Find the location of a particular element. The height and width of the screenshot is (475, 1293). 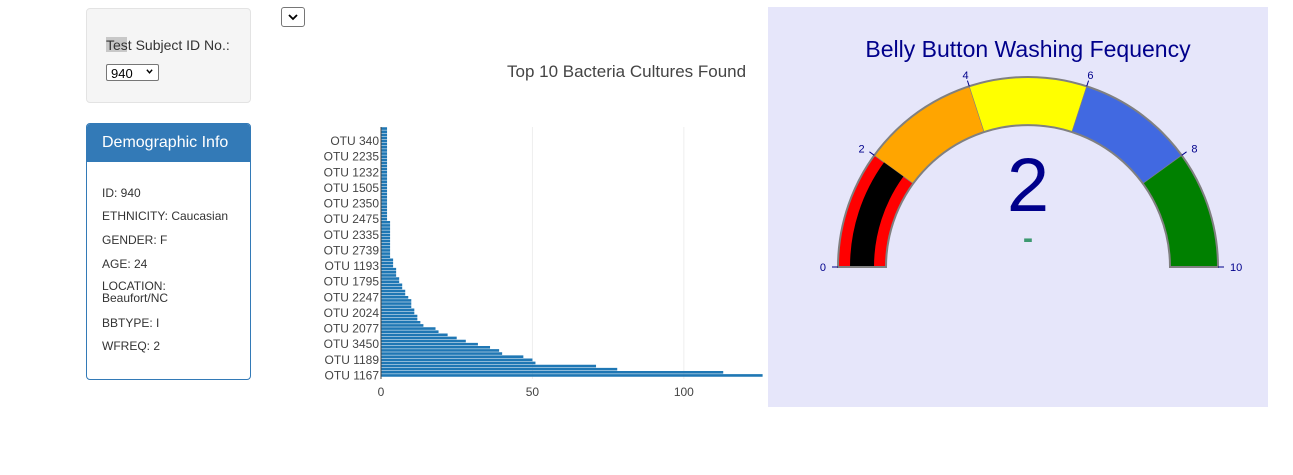

y-tick-label: OTU 1505 is located at coordinates (352, 188).